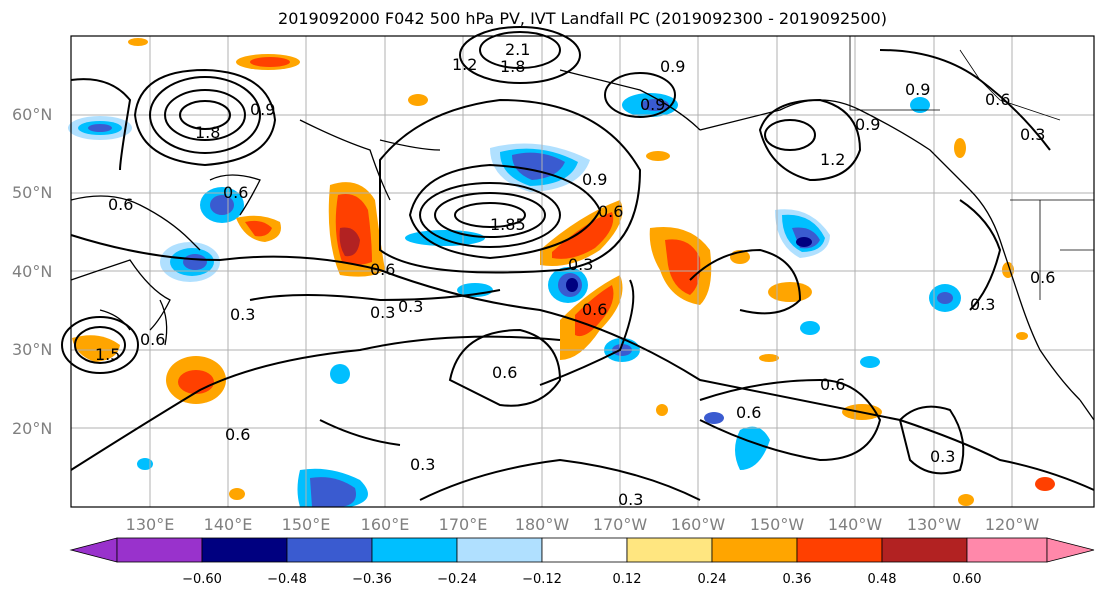 This screenshot has width=1105, height=601. I want to click on lon-label: 140°E, so click(228, 524).